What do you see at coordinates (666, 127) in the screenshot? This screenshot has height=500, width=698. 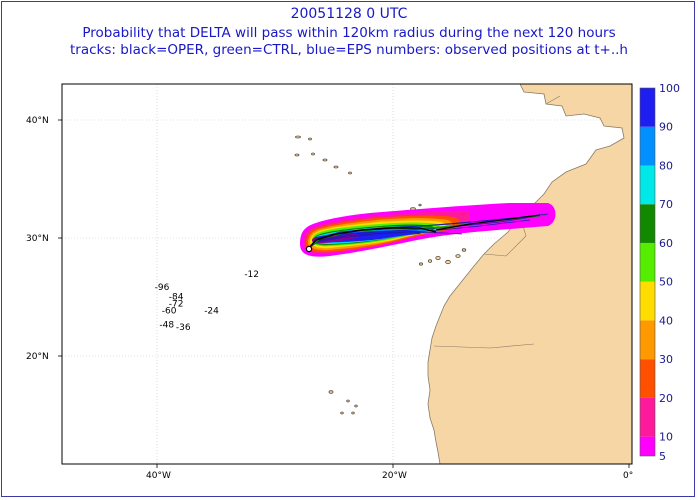 I see `colorbar-label: 90` at bounding box center [666, 127].